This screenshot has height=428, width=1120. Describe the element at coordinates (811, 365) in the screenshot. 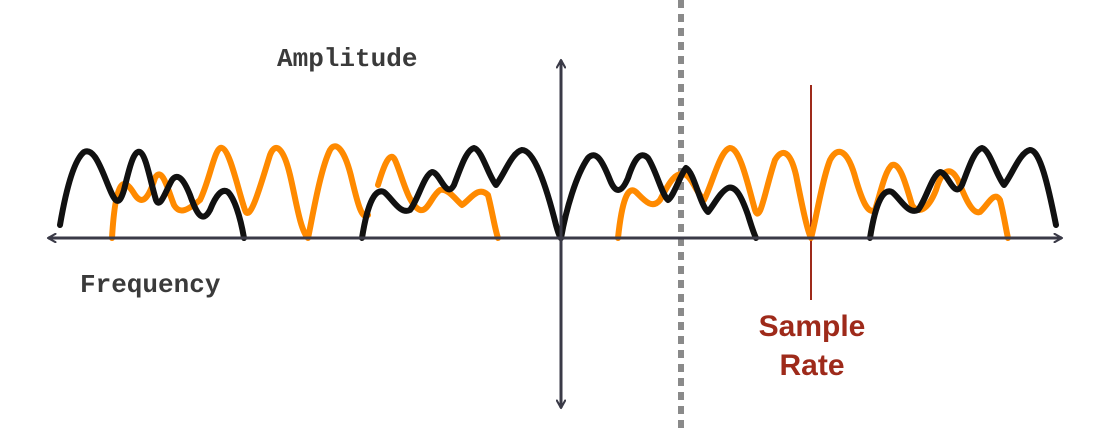

I see `sample-rate-label-line2: Rate` at that location.